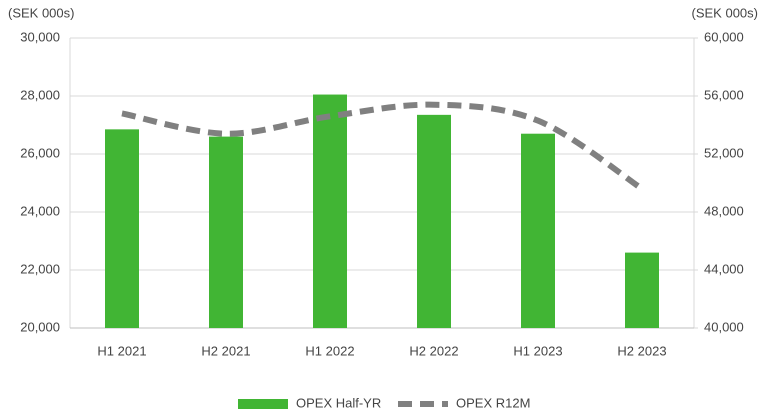  Describe the element at coordinates (537, 350) in the screenshot. I see `x-tick-label: H1 2023` at that location.